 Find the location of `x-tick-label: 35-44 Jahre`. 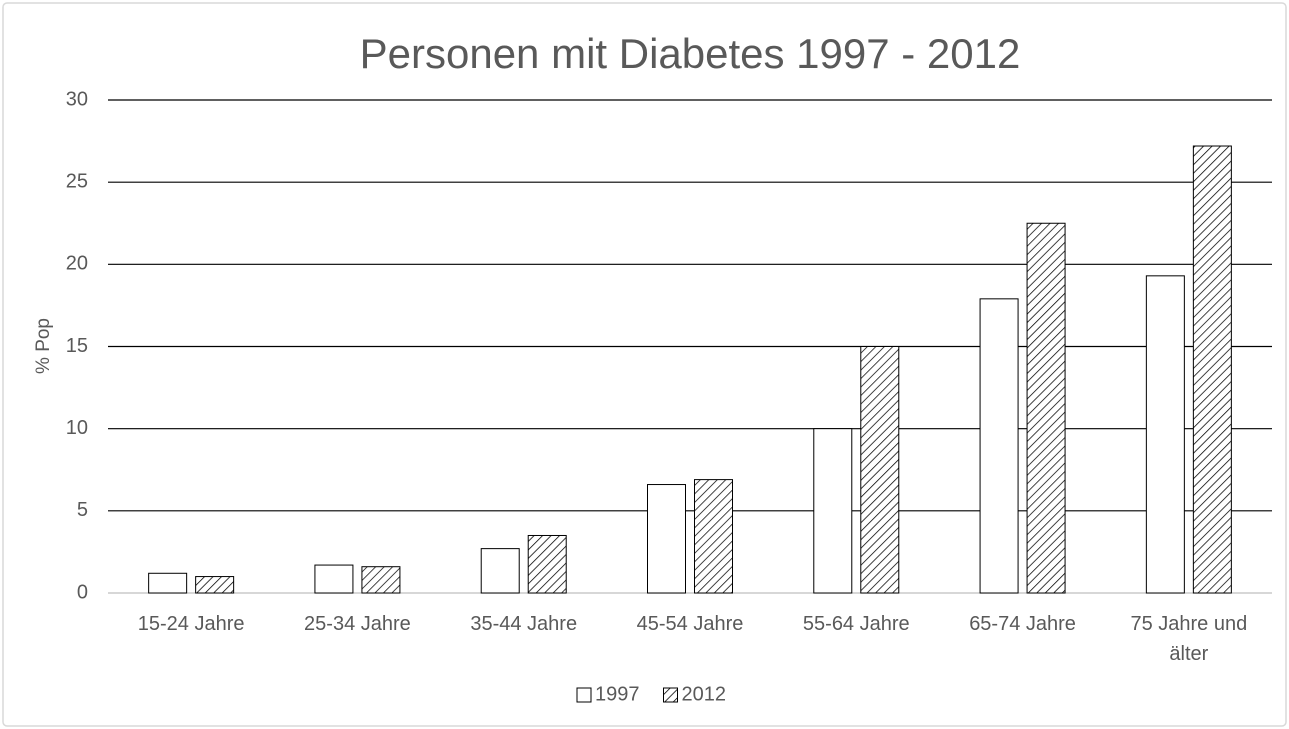

x-tick-label: 35-44 Jahre is located at coordinates (524, 624).